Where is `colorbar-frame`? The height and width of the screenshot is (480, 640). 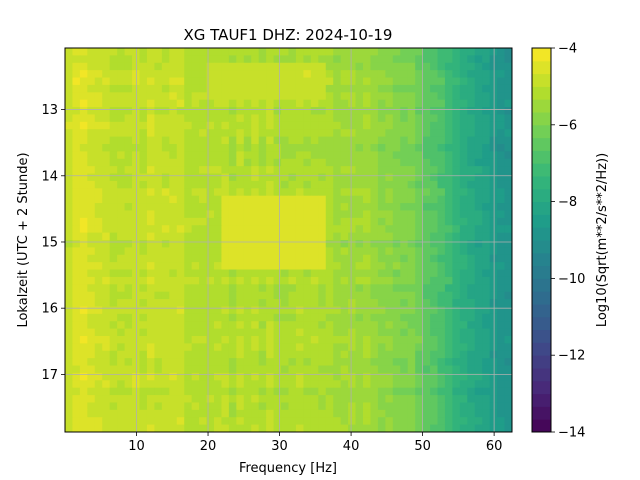
colorbar-frame is located at coordinates (541, 240).